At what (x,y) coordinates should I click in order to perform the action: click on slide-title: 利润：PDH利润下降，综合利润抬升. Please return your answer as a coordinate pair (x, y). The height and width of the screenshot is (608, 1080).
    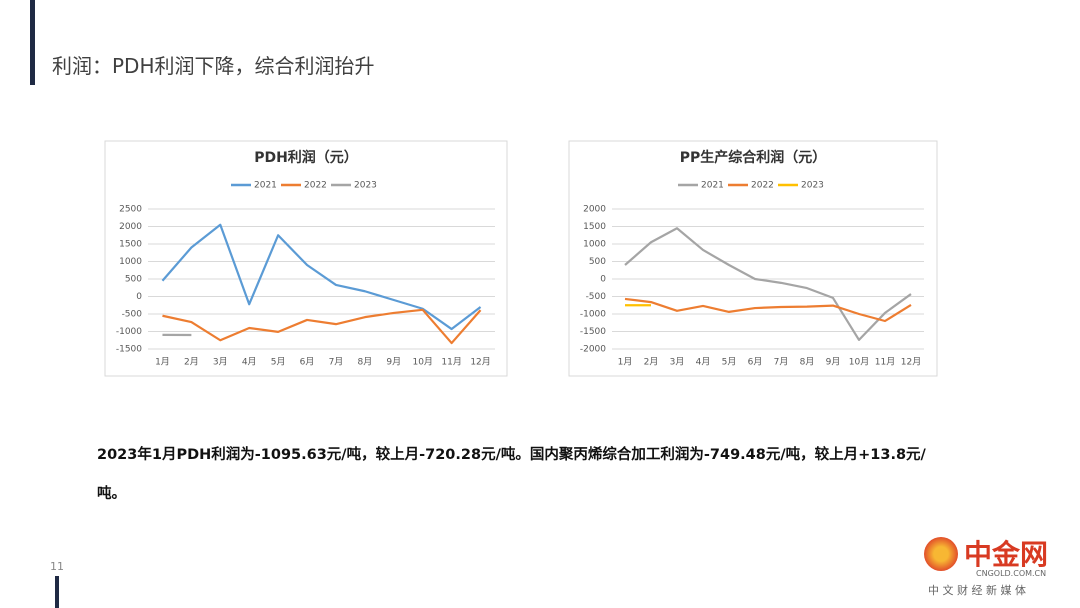
    Looking at the image, I should click on (213, 66).